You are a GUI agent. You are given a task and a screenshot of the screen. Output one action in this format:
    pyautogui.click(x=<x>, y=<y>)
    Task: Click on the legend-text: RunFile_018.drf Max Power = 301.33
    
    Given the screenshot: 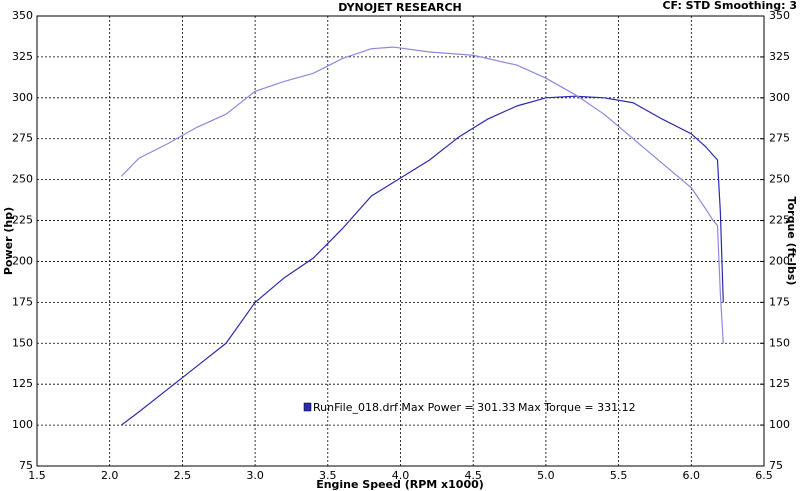 What is the action you would take?
    pyautogui.click(x=414, y=407)
    